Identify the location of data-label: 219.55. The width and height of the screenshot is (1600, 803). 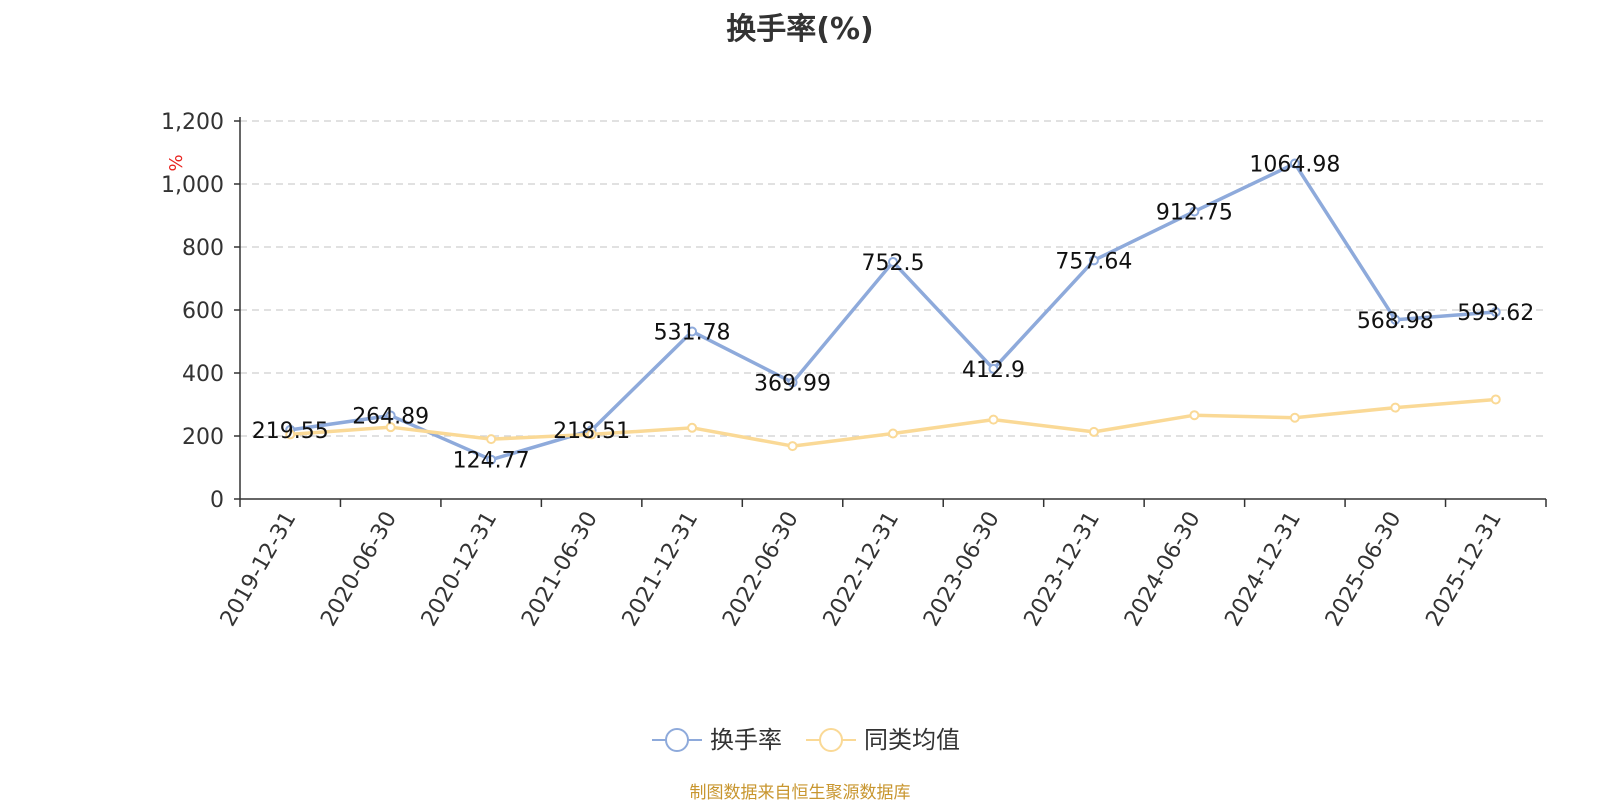
(290, 431).